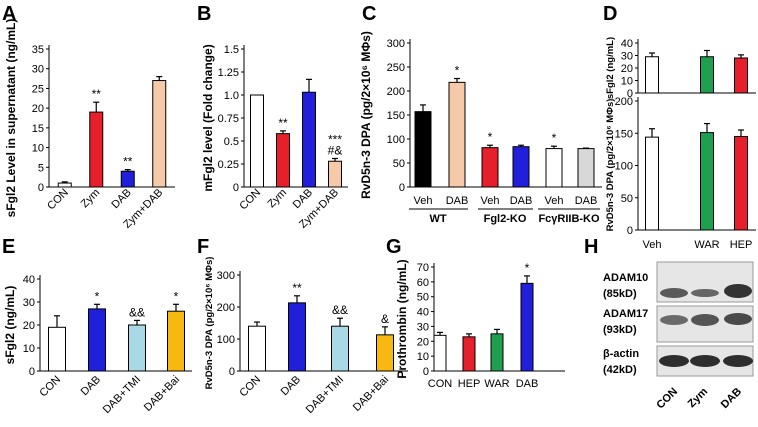  Describe the element at coordinates (496, 384) in the screenshot. I see `x-tick-label-g: WAR` at that location.